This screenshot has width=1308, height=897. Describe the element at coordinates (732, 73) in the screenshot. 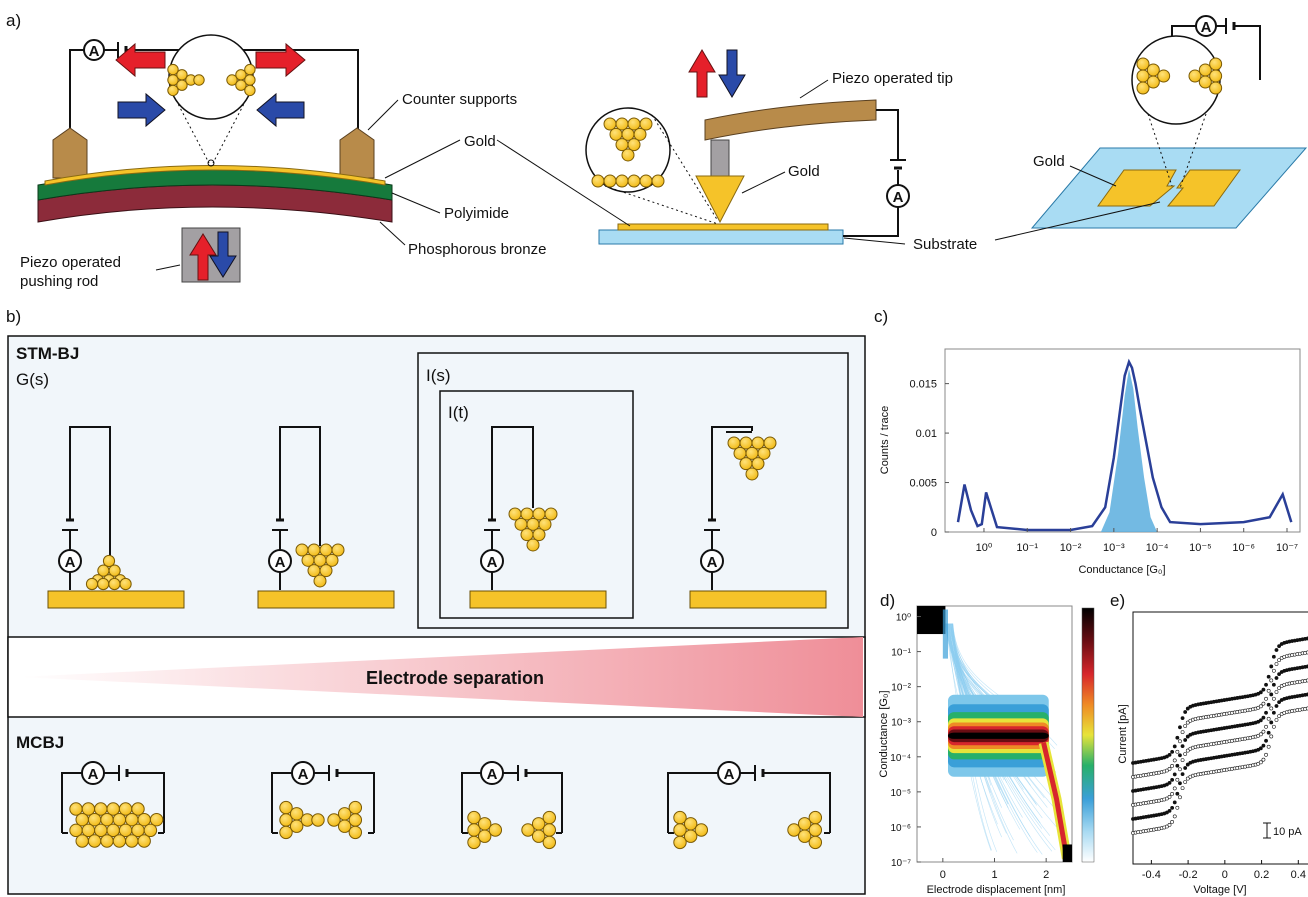

I see `arrow-down-icon` at that location.